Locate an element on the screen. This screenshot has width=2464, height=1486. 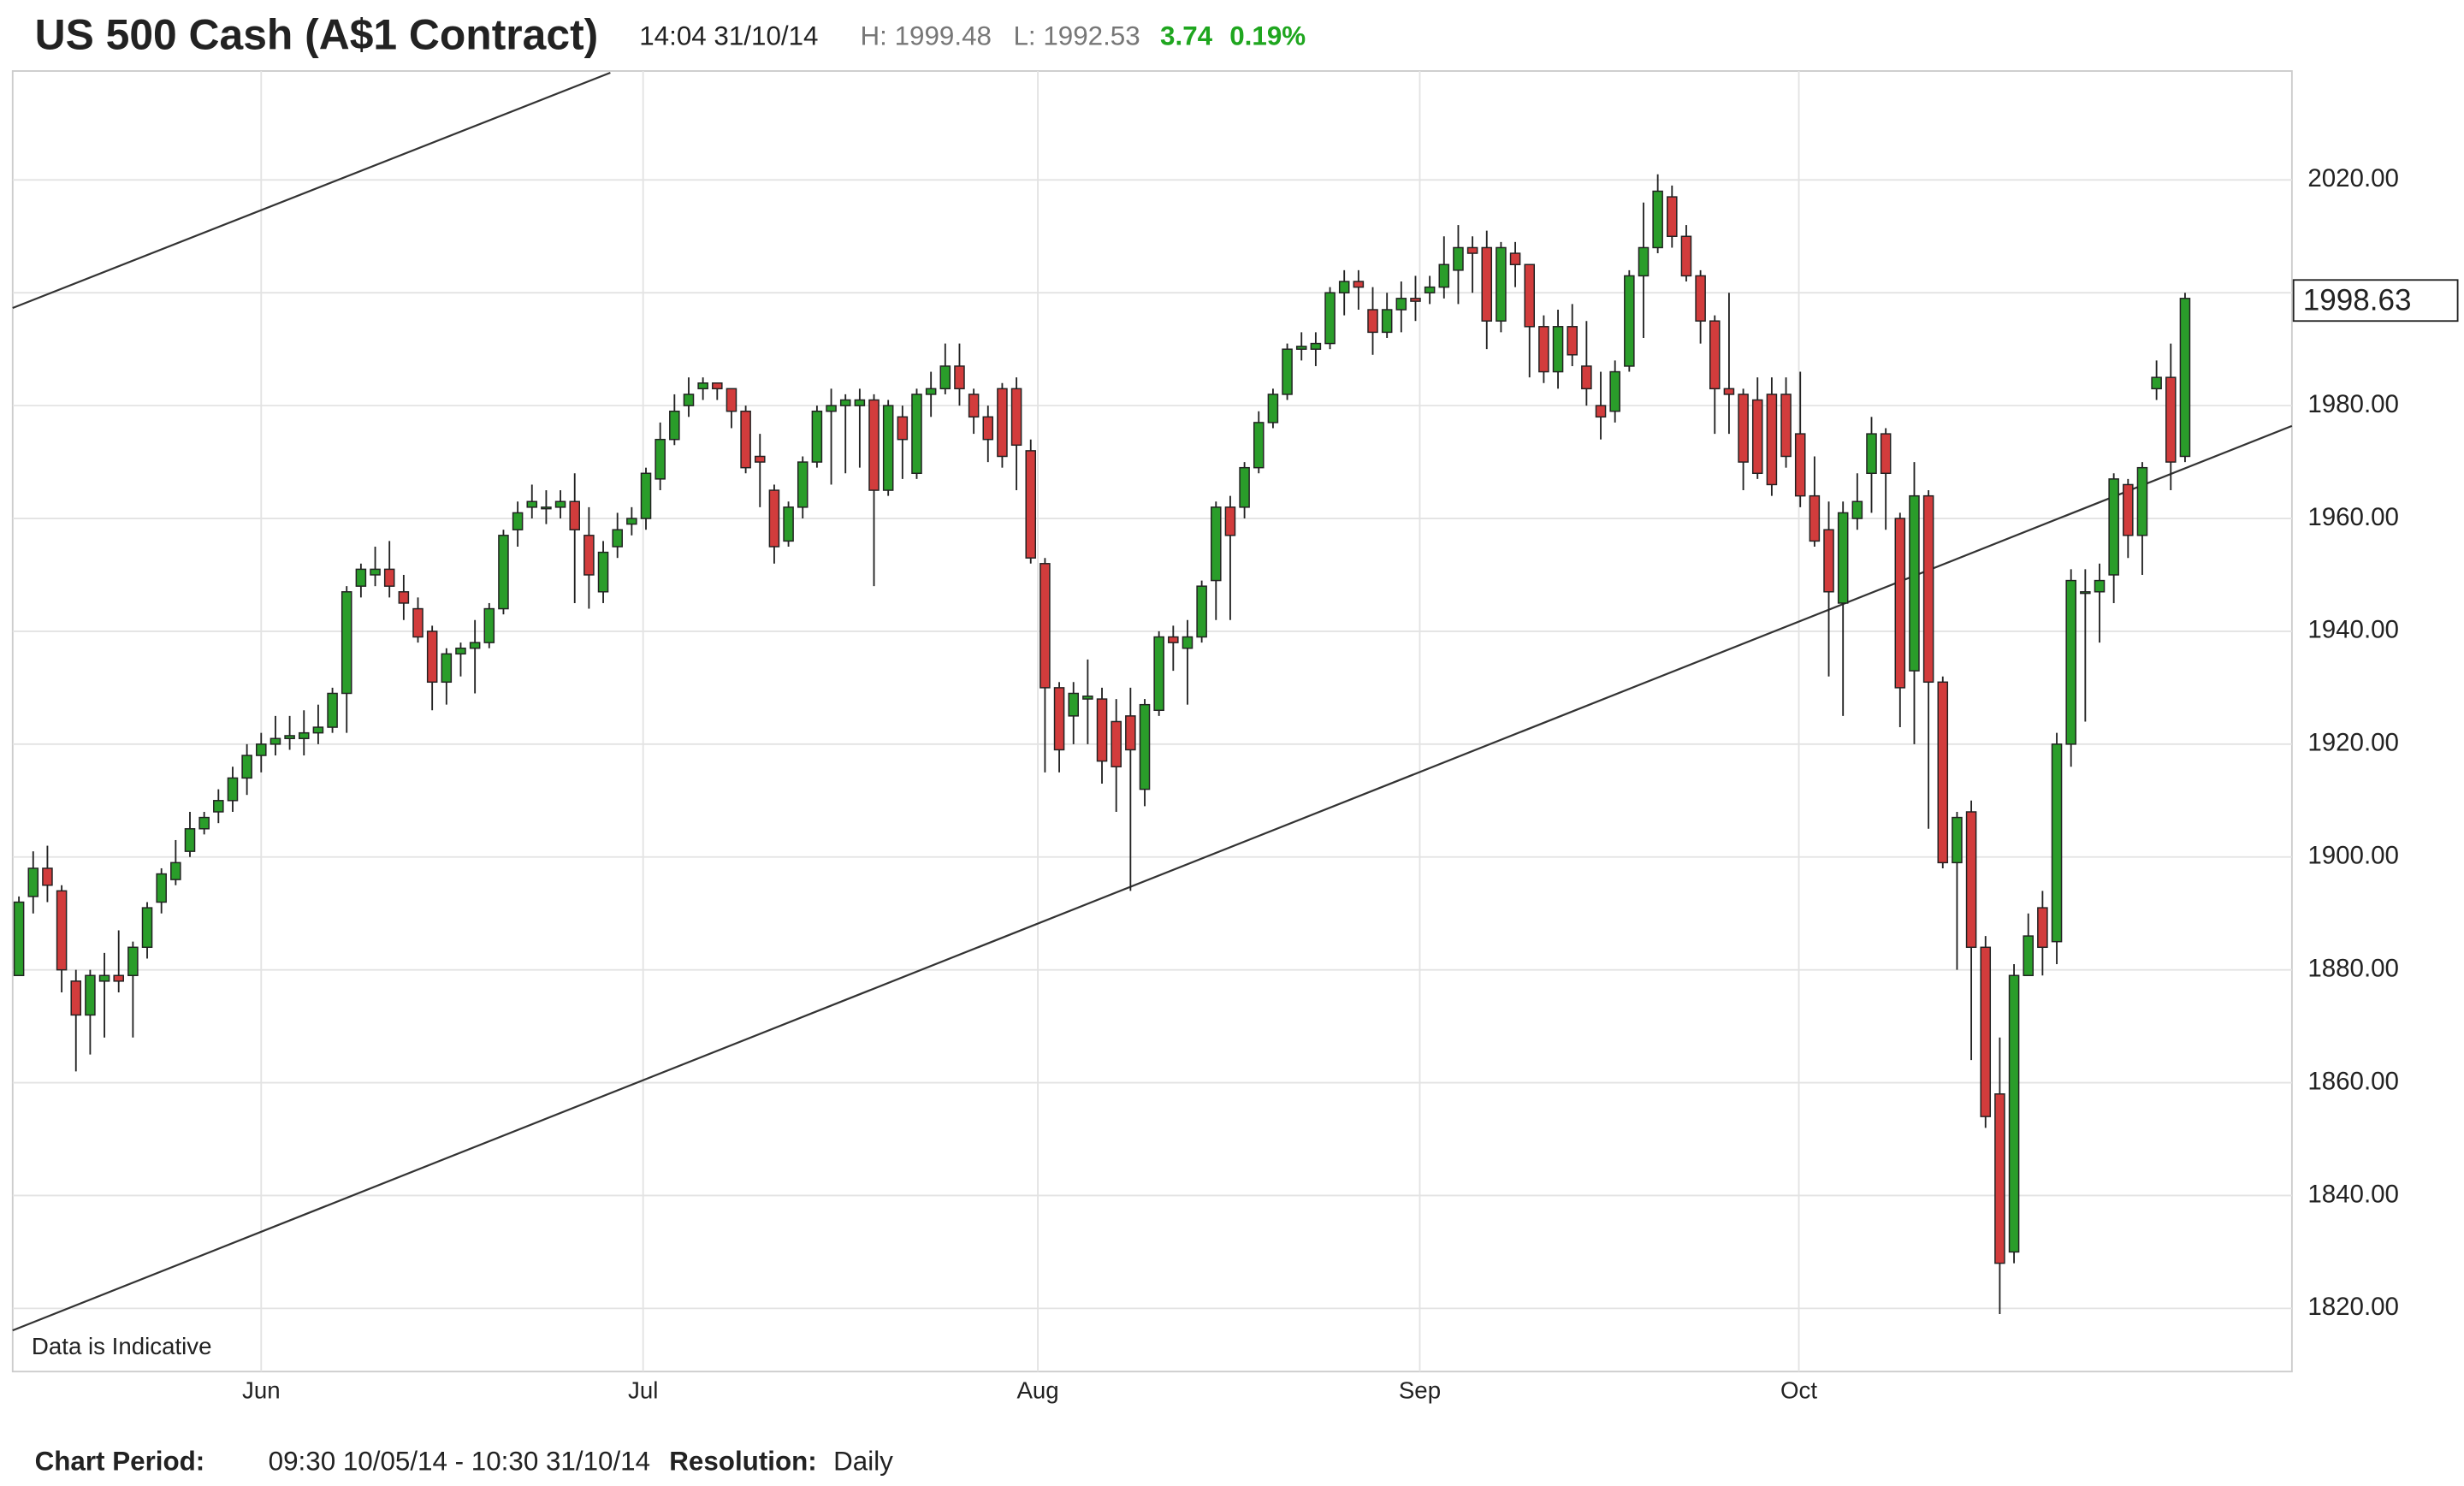
last-price-box is located at coordinates (2375, 301).